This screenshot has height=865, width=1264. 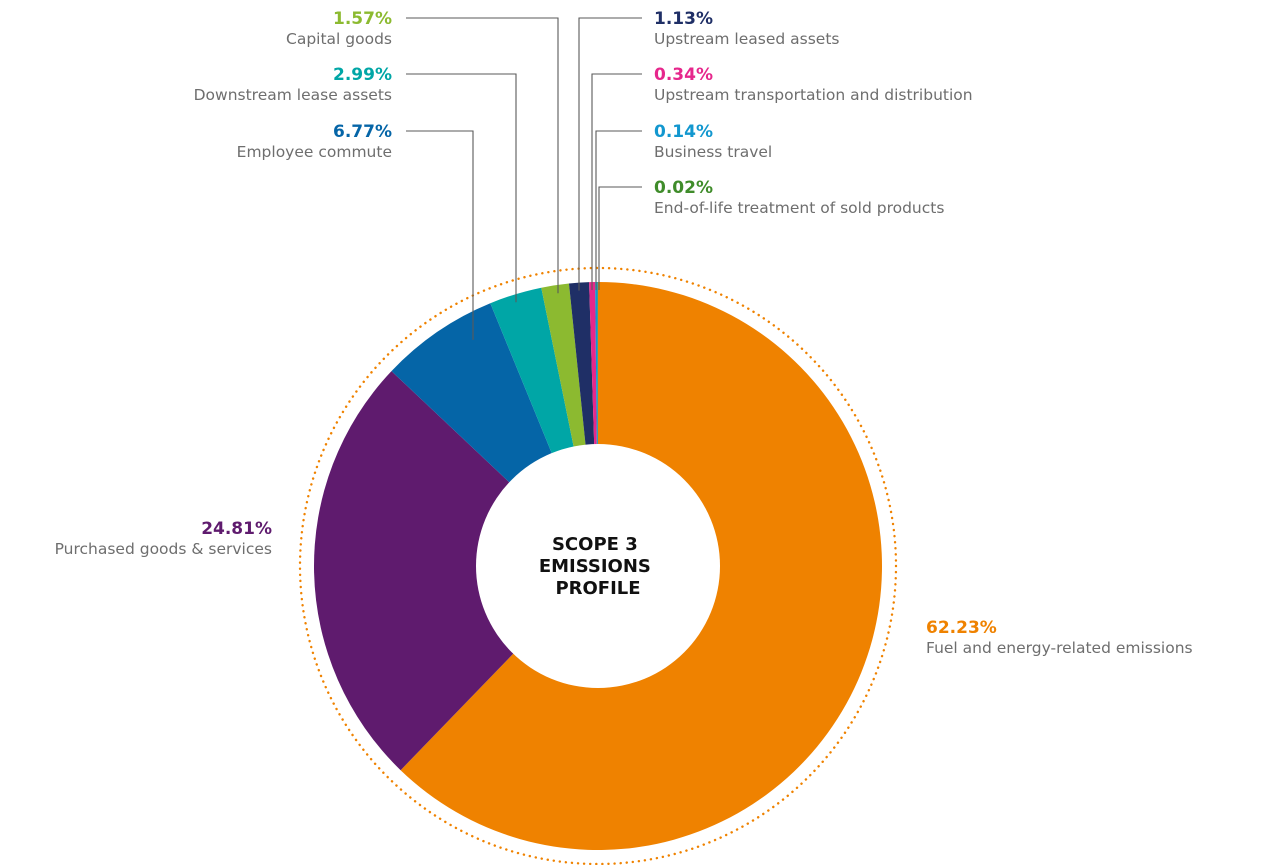 I want to click on value-label-upstream-leased-assets: 1.13%, so click(x=683, y=19).